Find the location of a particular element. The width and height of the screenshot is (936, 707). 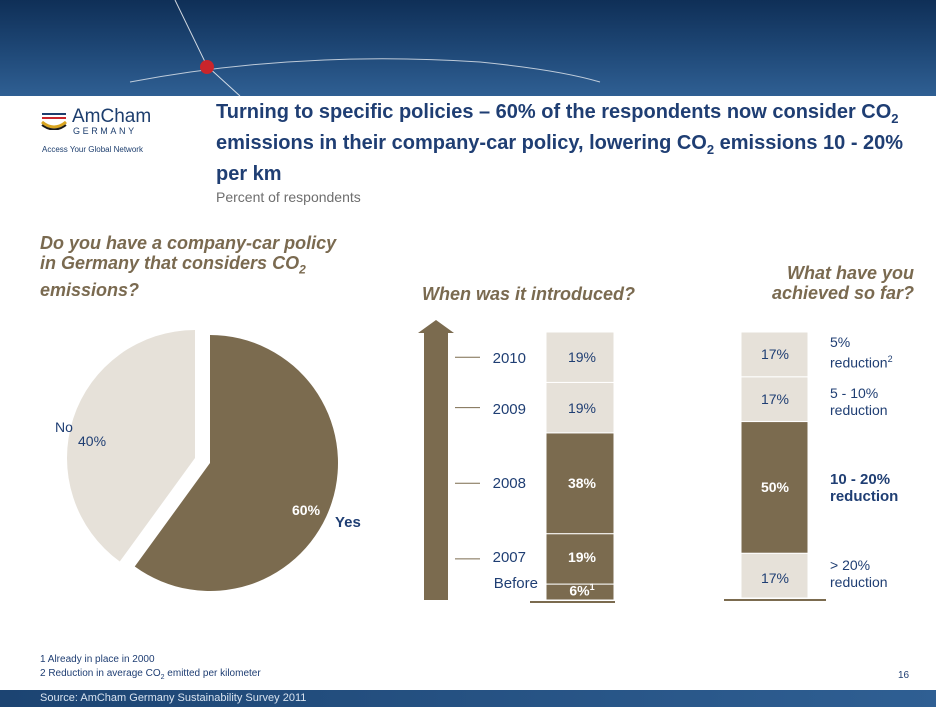

achieved-label-text: 10 - 20% is located at coordinates (860, 479).